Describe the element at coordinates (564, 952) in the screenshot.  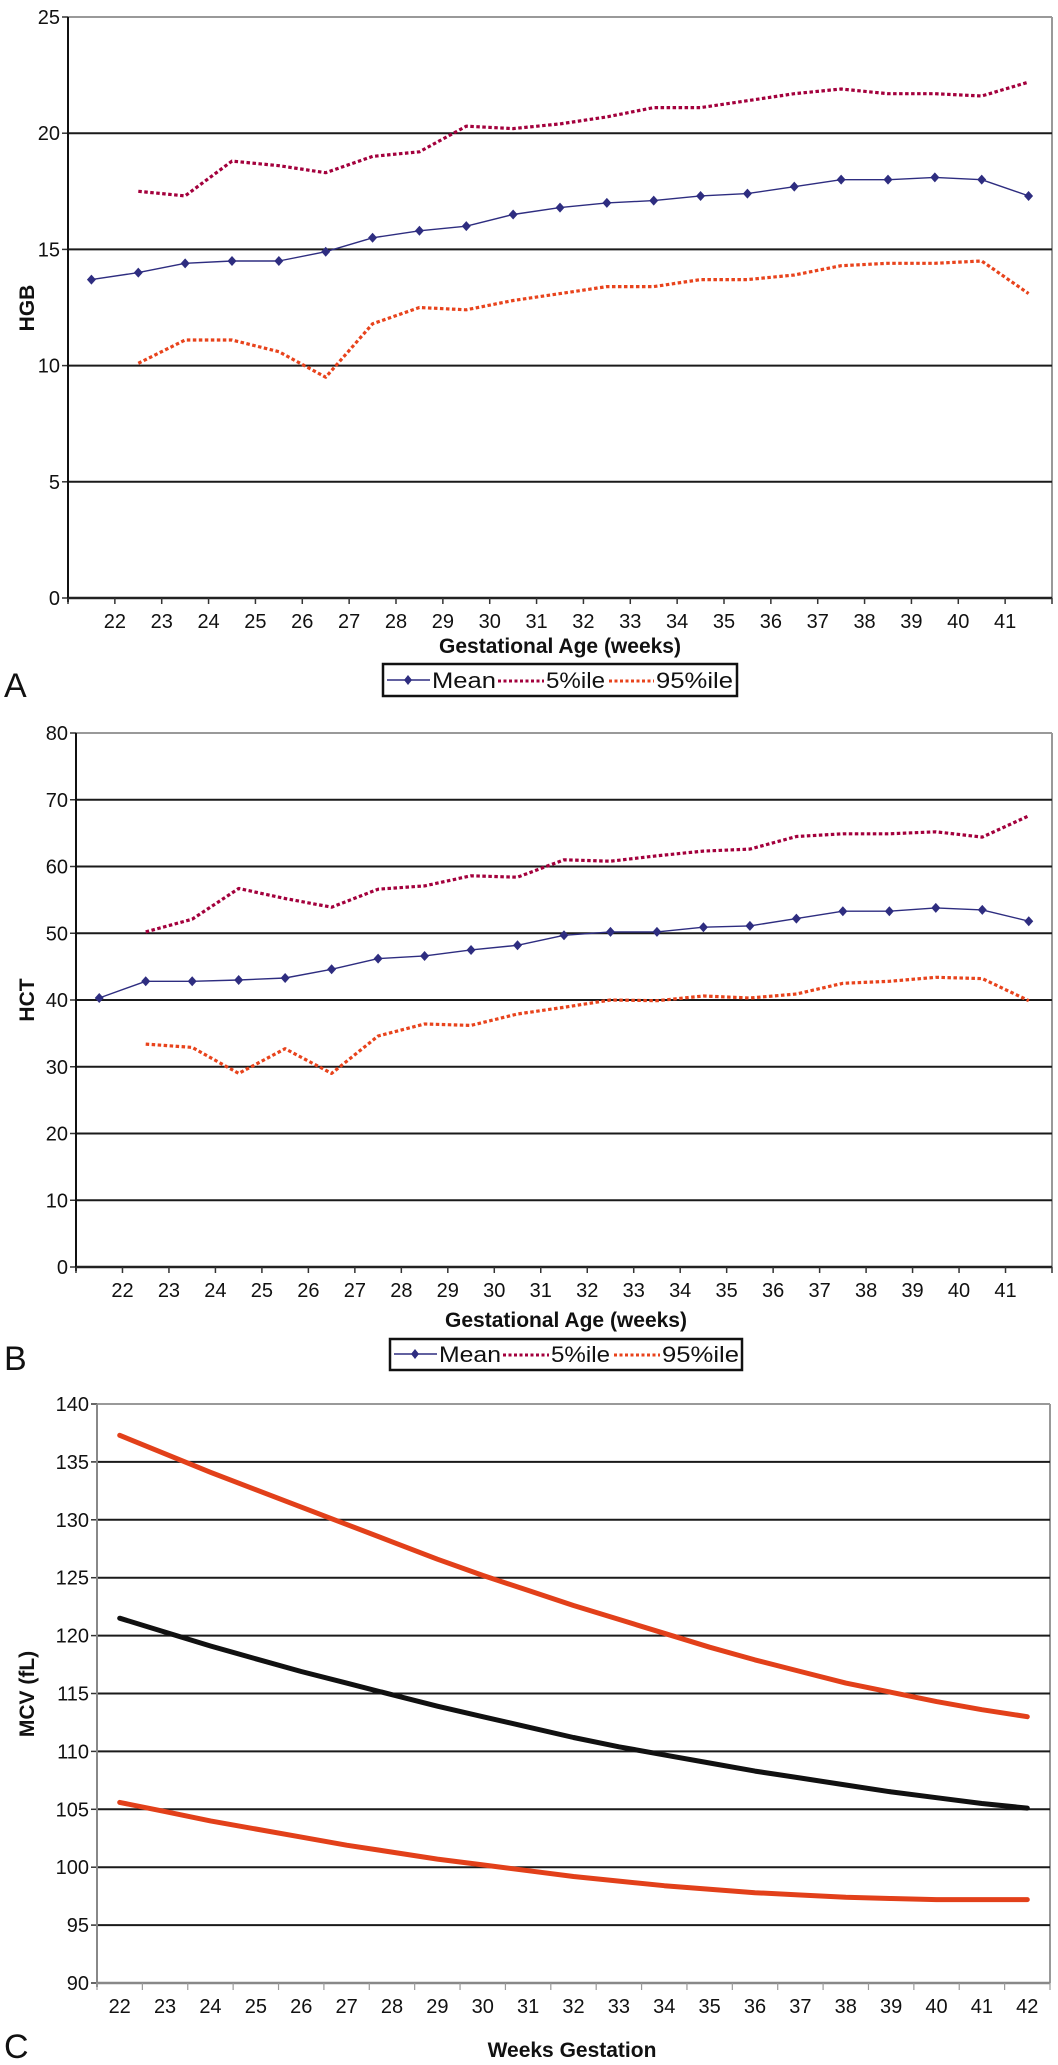
I see `series-mean` at that location.